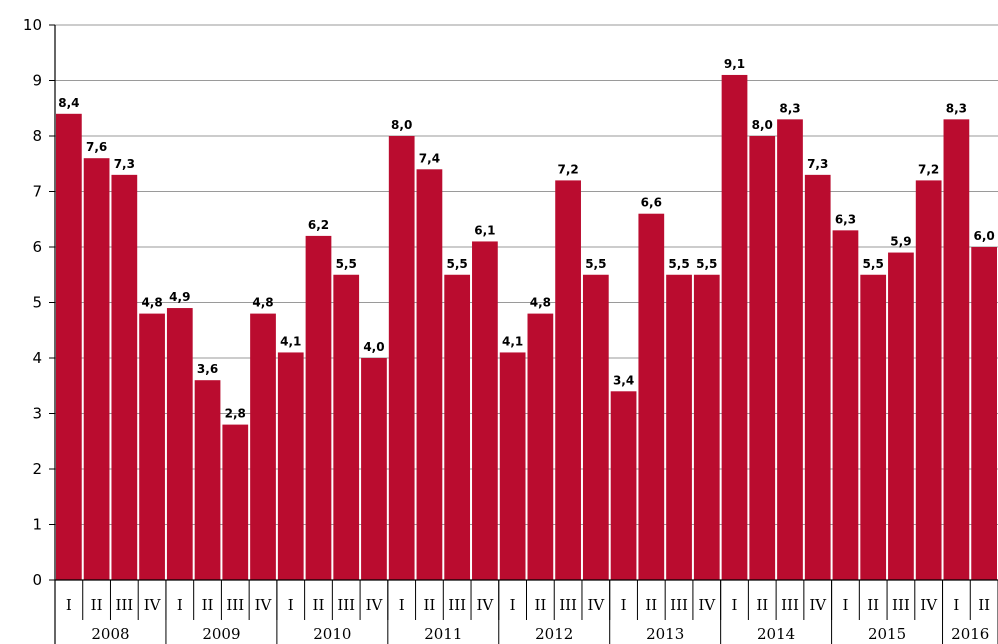 The width and height of the screenshot is (998, 644). What do you see at coordinates (554, 634) in the screenshot?
I see `year-label: 2012` at bounding box center [554, 634].